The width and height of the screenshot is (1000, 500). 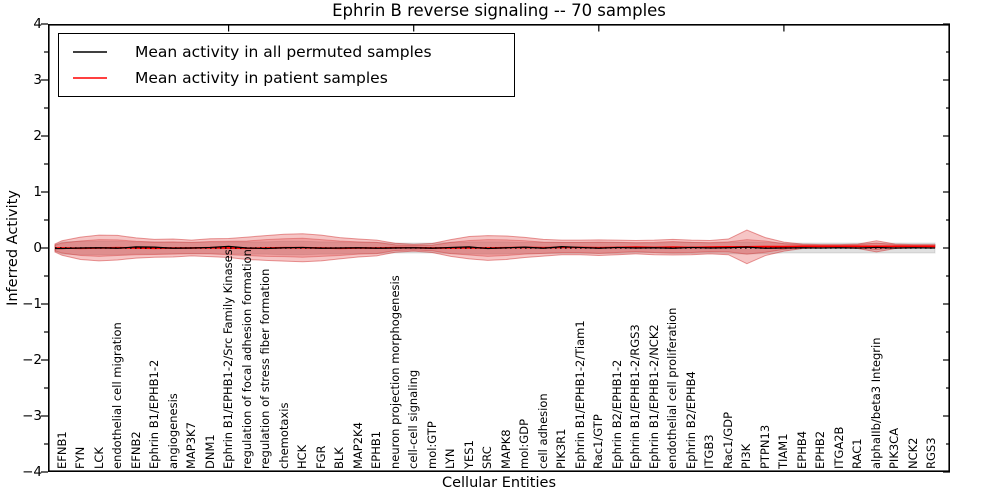 What do you see at coordinates (261, 78) in the screenshot?
I see `legend-label-patient: Mean activity in patient samples` at bounding box center [261, 78].